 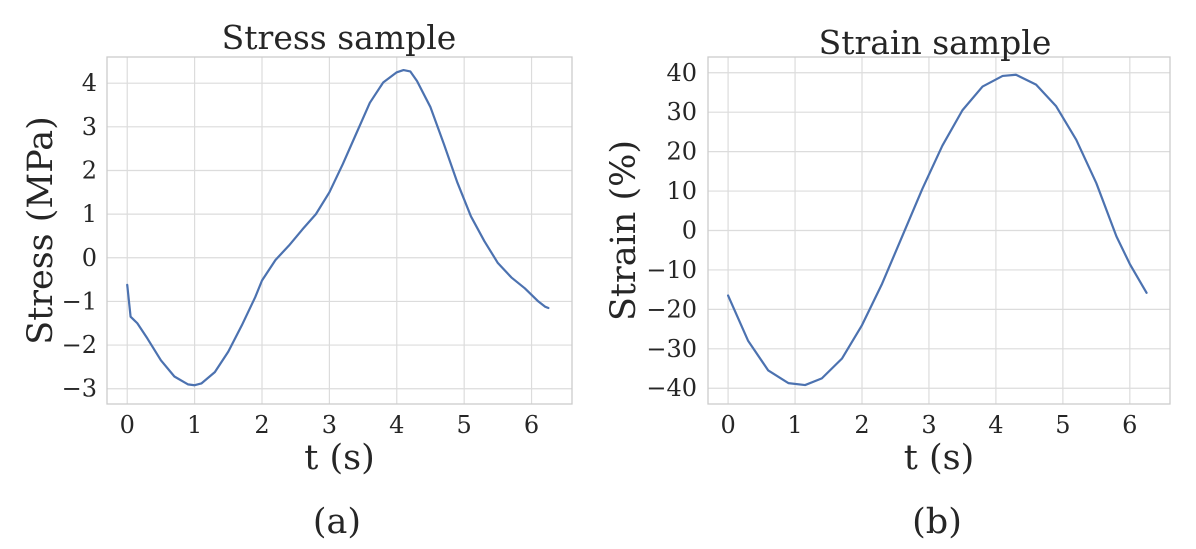 I want to click on stress-x-tick-label: 5, so click(x=464, y=425).